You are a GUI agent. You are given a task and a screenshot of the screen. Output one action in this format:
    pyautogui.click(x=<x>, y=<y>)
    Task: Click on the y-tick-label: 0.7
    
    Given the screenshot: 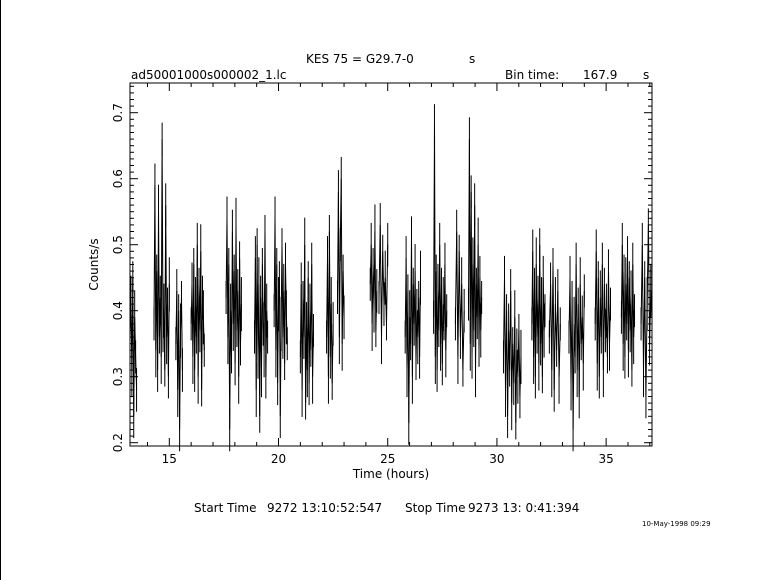 What is the action you would take?
    pyautogui.click(x=118, y=112)
    